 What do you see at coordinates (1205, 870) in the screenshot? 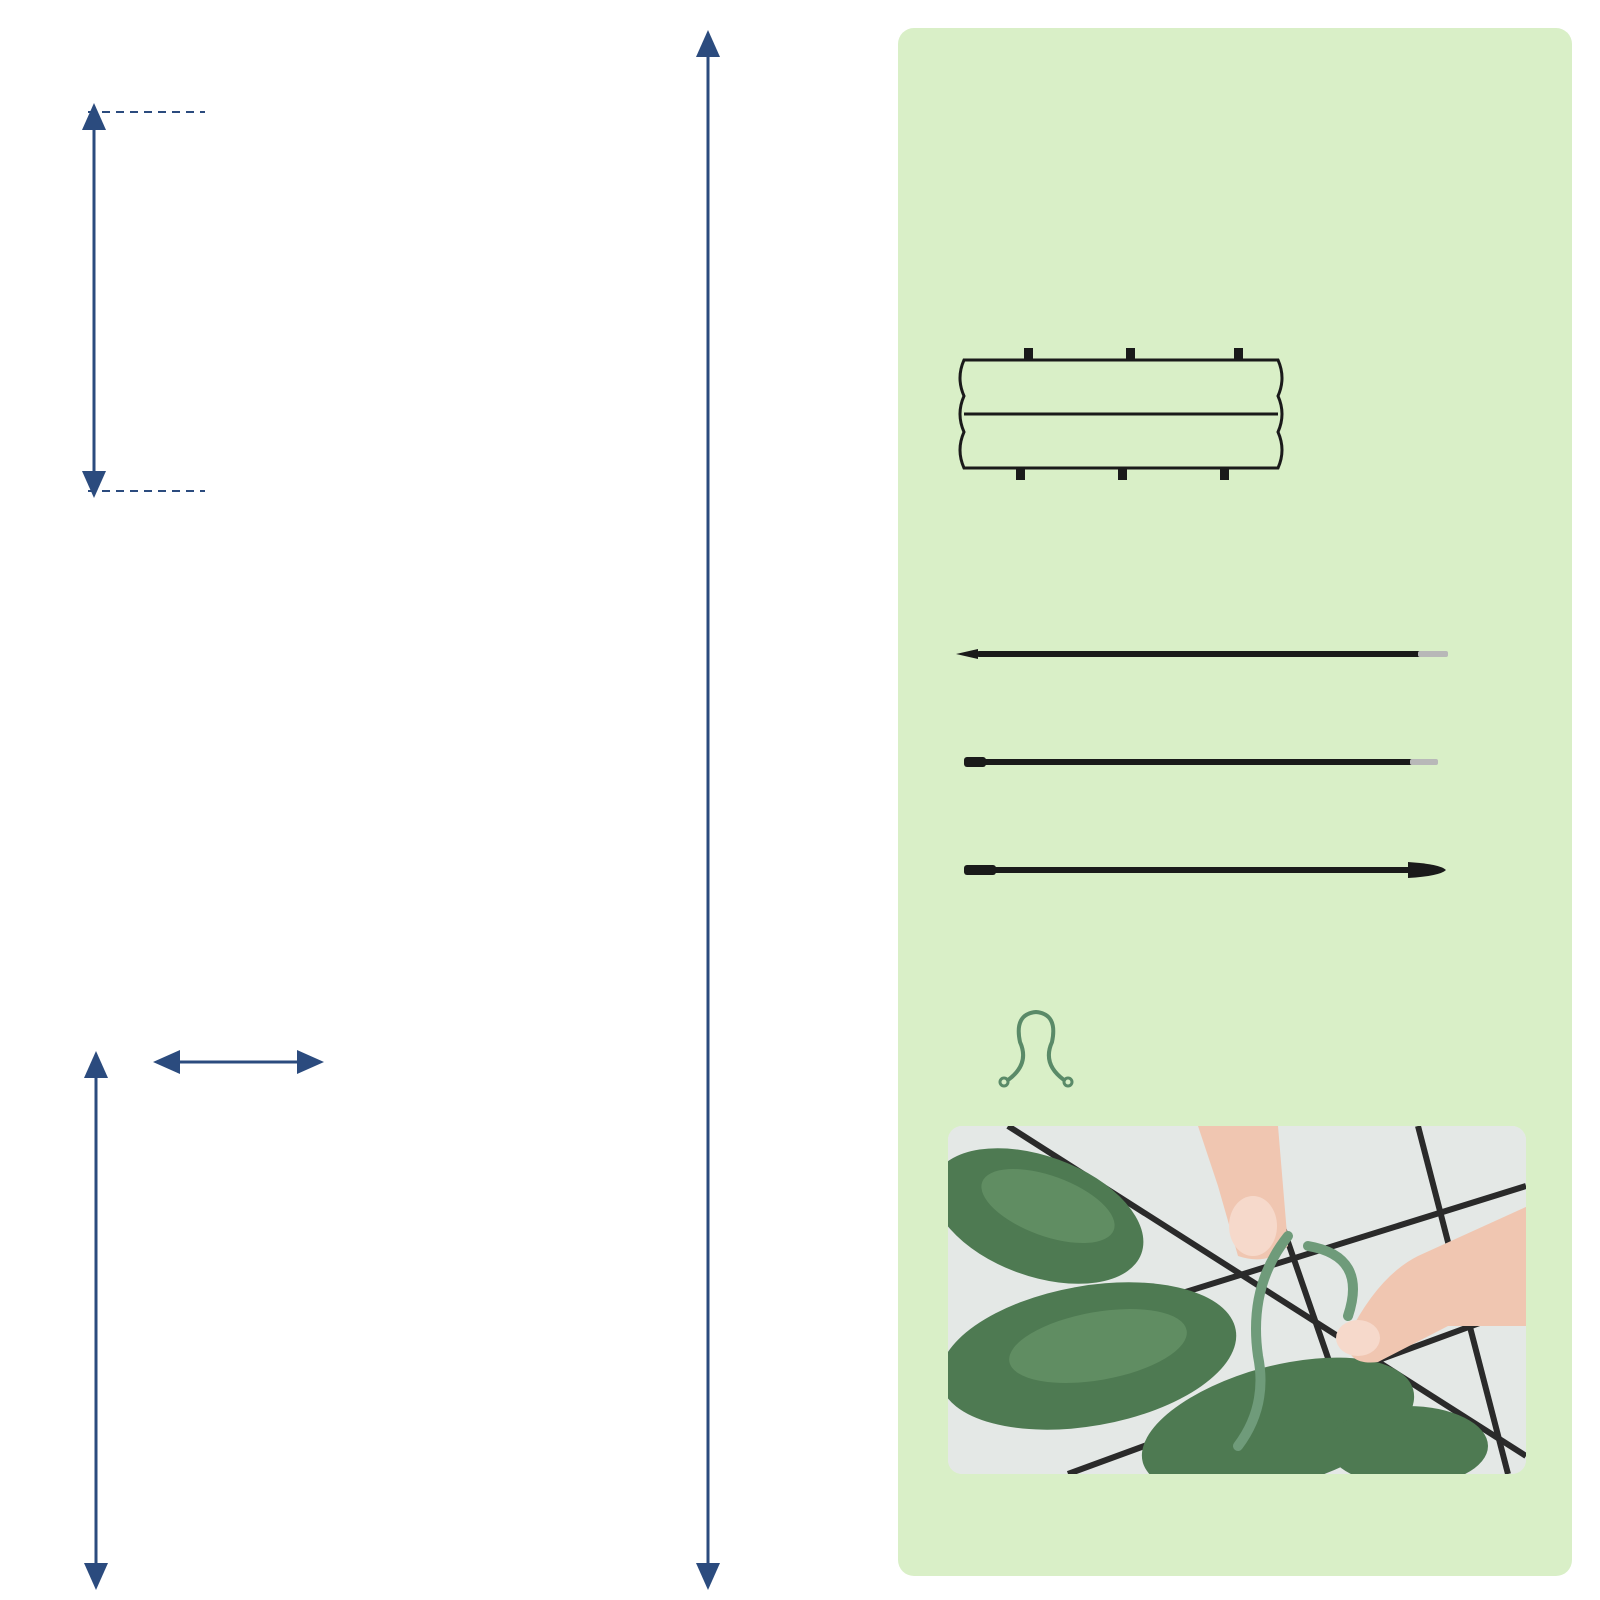
I see `top-cap-rod-icon` at bounding box center [1205, 870].